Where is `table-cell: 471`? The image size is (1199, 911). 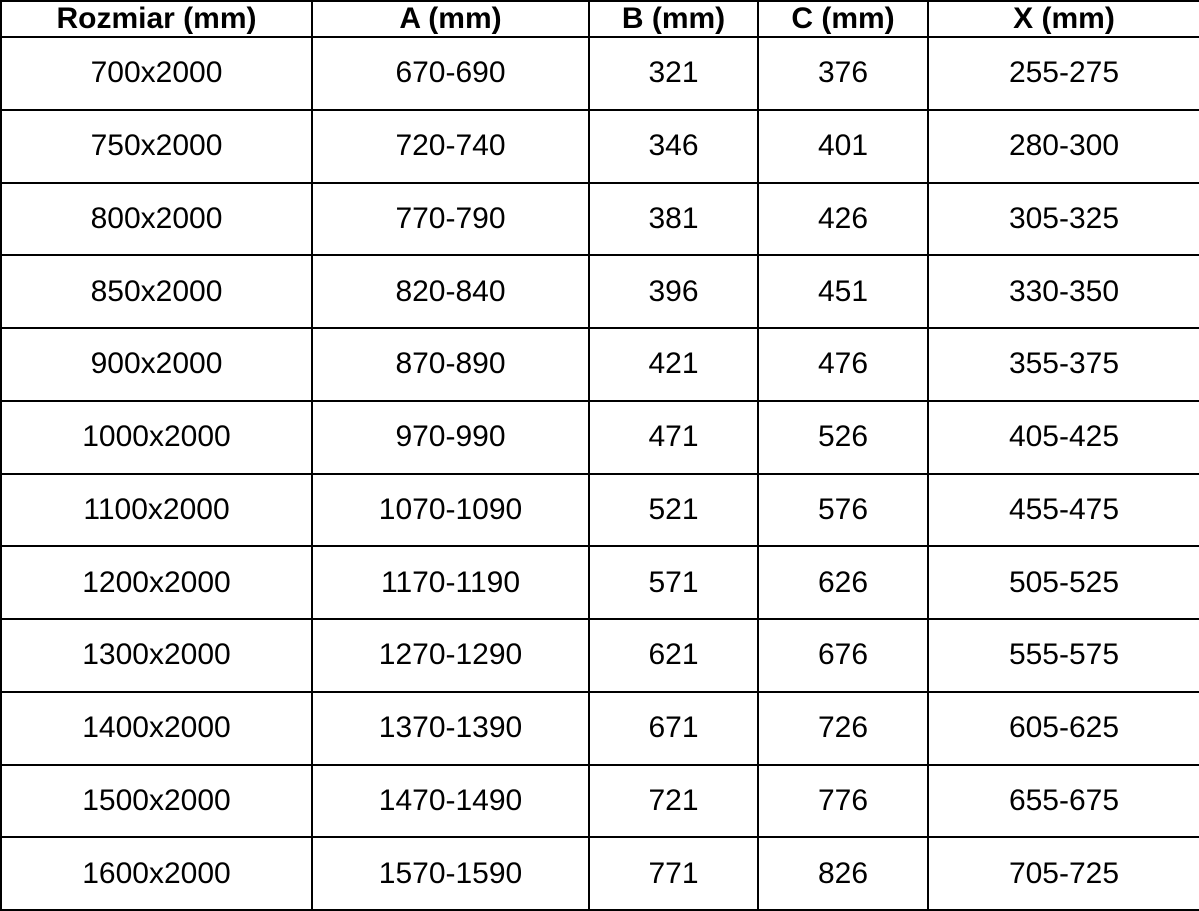
table-cell: 471 is located at coordinates (673, 437).